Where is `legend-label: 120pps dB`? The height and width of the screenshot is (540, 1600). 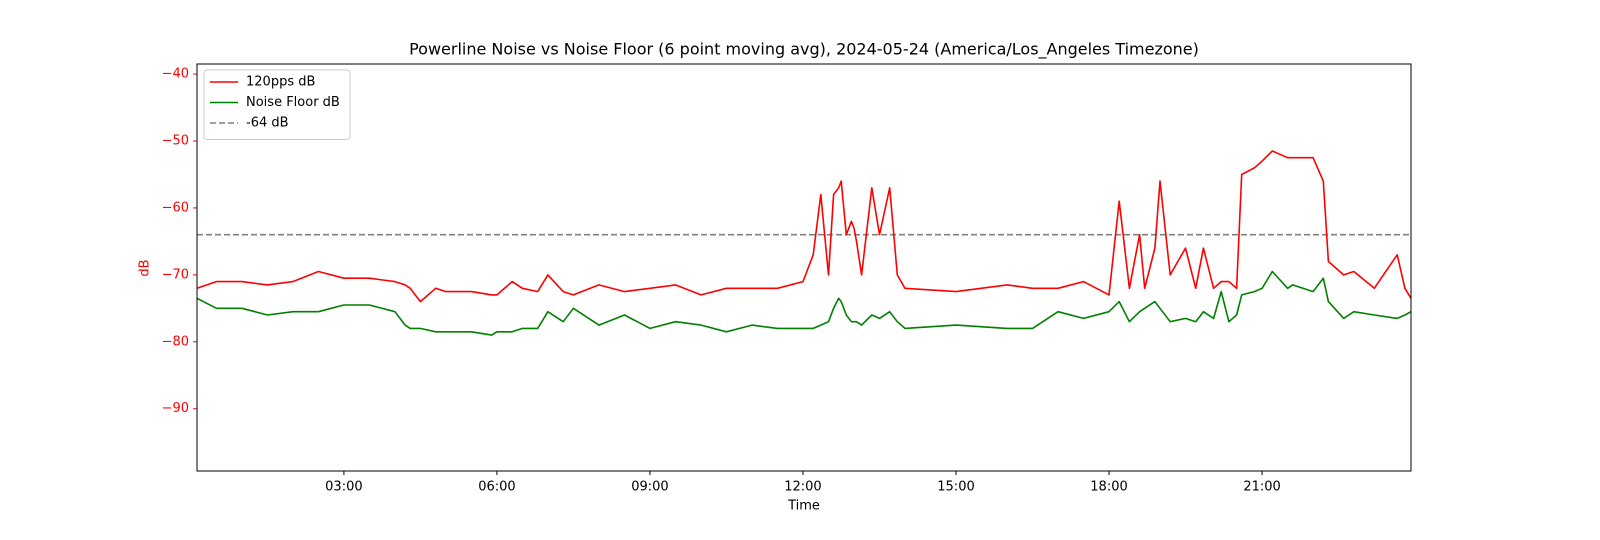
legend-label: 120pps dB is located at coordinates (280, 82).